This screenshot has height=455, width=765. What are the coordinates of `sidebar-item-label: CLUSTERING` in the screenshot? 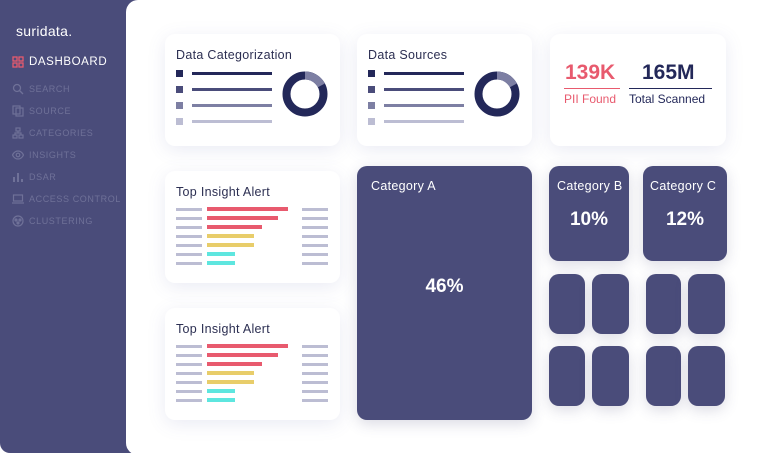 It's located at (61, 221).